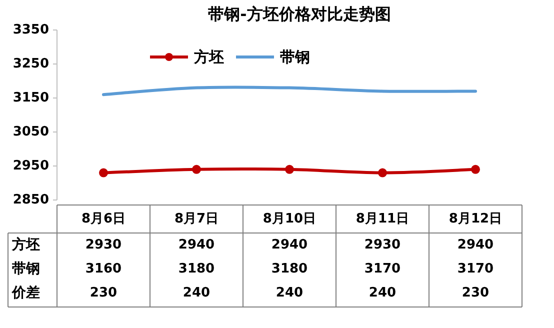 Image resolution: width=554 pixels, height=328 pixels. Describe the element at coordinates (30, 30) in the screenshot. I see `y-tick-label: 3350` at that location.